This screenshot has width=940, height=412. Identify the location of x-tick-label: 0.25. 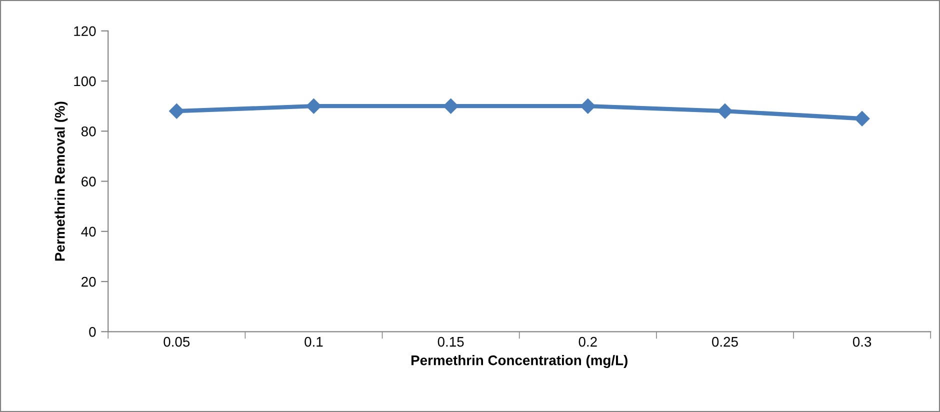
(725, 341).